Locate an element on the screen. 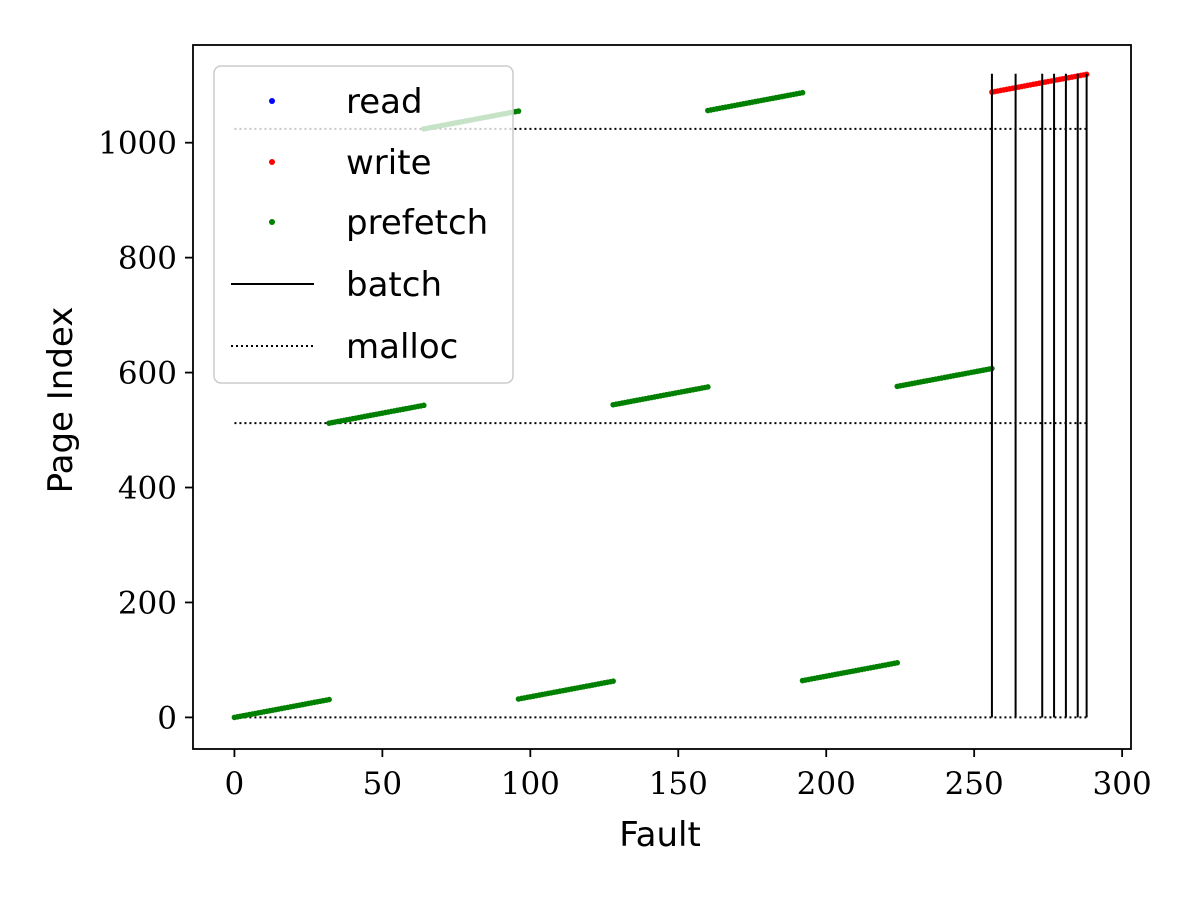 Image resolution: width=1200 pixels, height=900 pixels. x-tick-label: 300 is located at coordinates (1122, 784).